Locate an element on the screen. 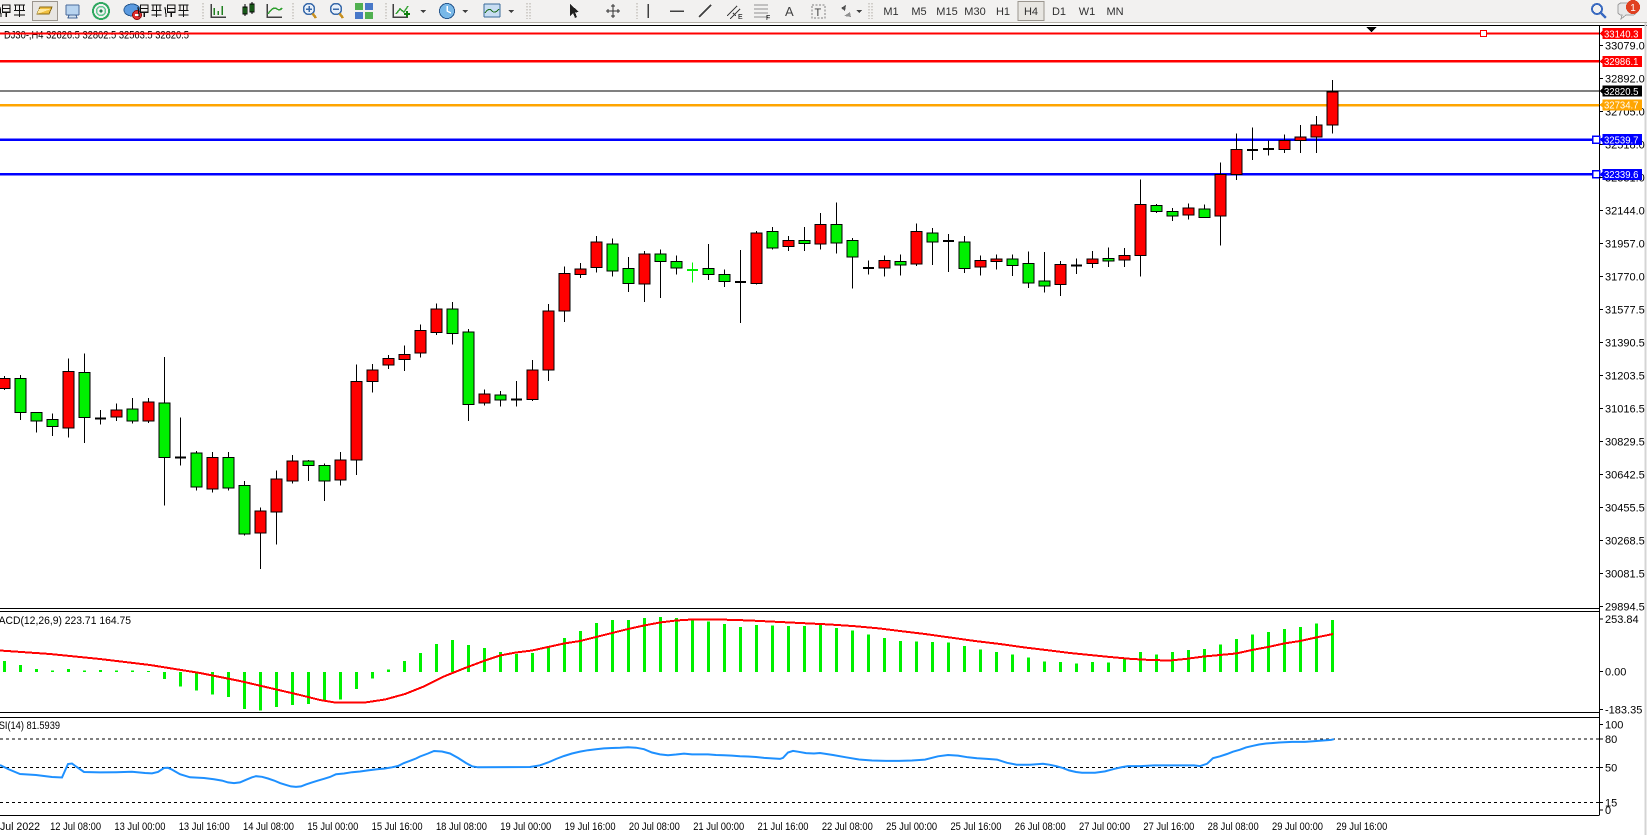 Image resolution: width=1647 pixels, height=835 pixels. svg-text: 15 Jul 00:00 is located at coordinates (332, 827).